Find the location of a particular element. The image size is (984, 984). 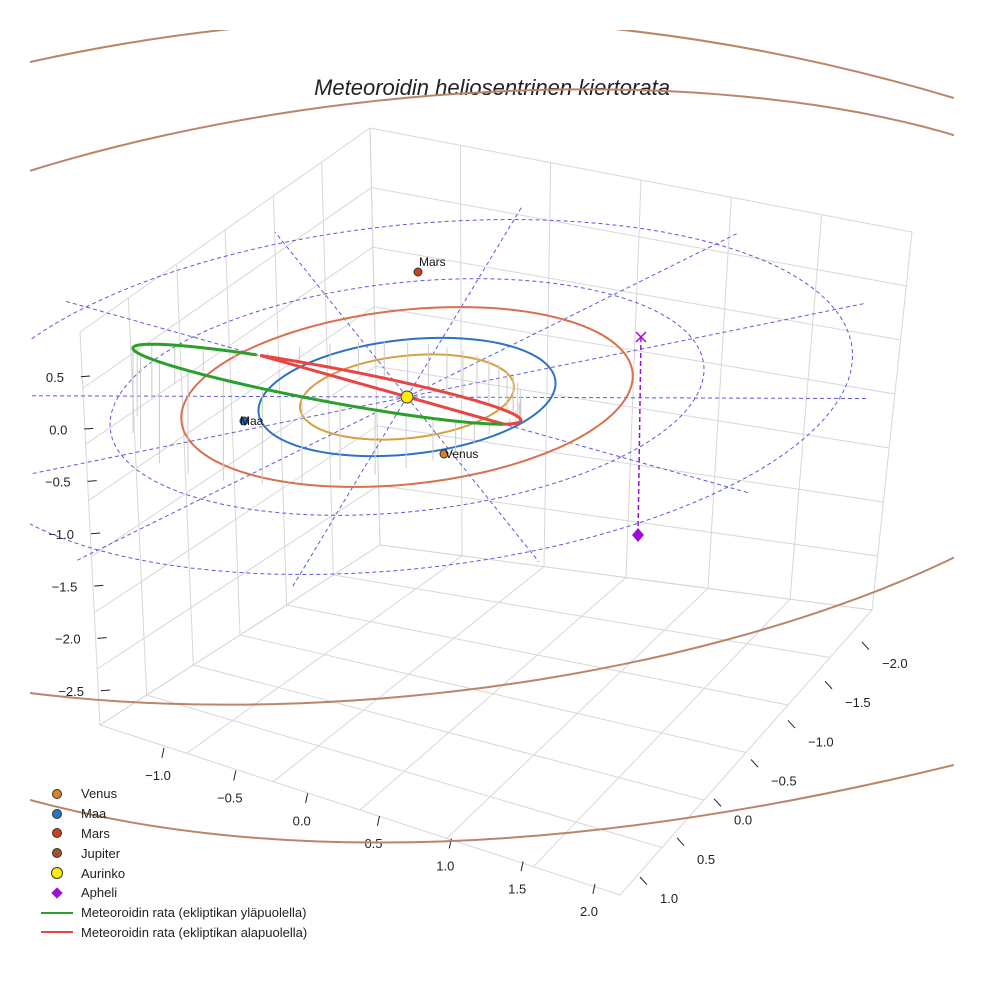

orbit-mars is located at coordinates (407, 397).